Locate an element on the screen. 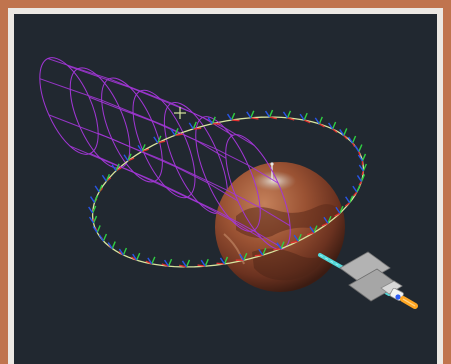 Image resolution: width=451 pixels, height=364 pixels. planet is located at coordinates (280, 227).